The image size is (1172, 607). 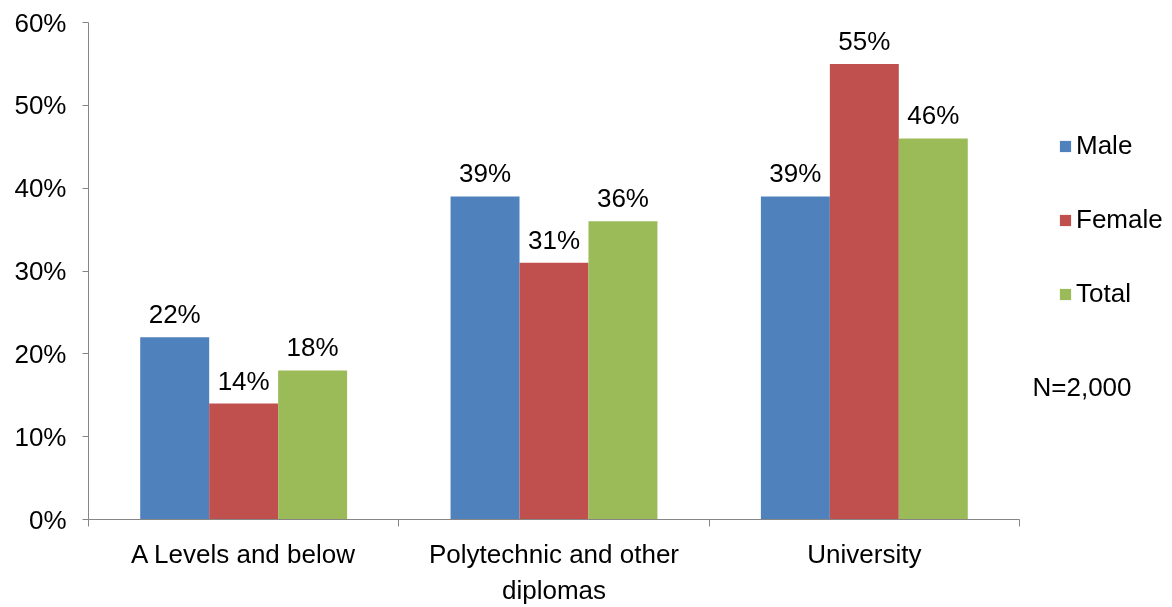 What do you see at coordinates (1103, 293) in the screenshot?
I see `legend-label: Total` at bounding box center [1103, 293].